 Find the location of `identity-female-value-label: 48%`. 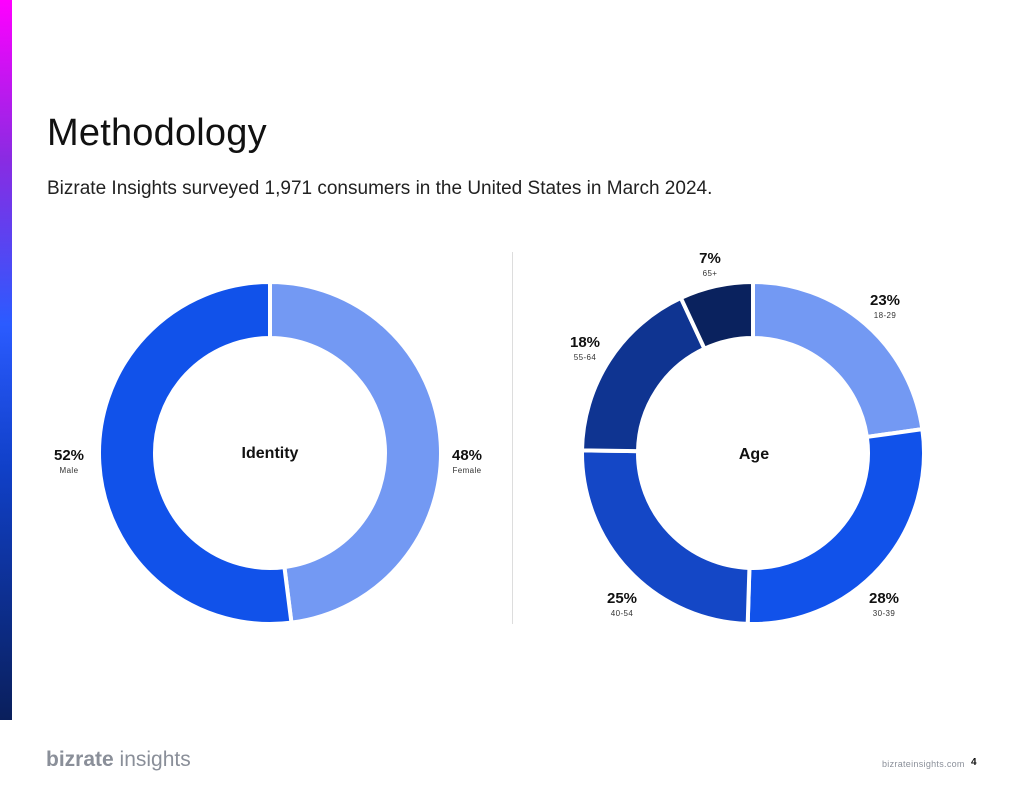

identity-female-value-label: 48% is located at coordinates (467, 455).